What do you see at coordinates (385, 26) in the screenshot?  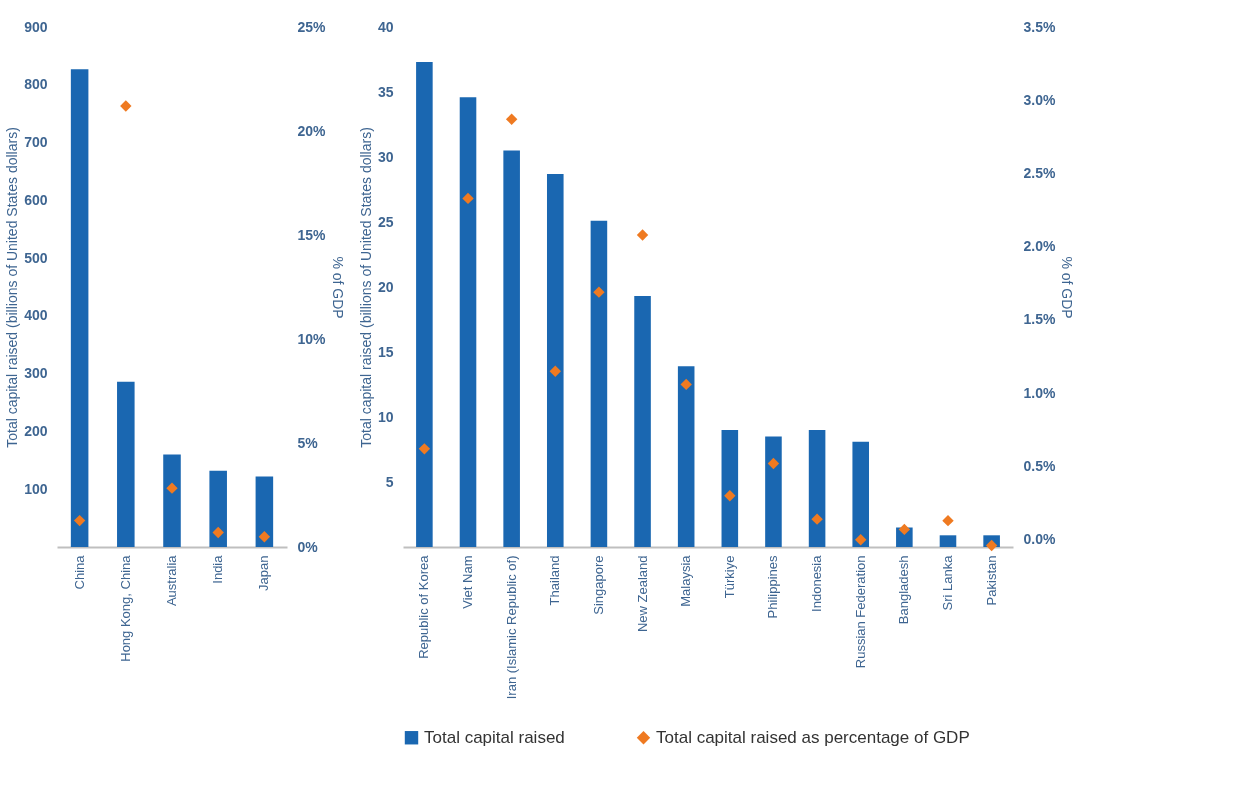 I see `y-tick-label: 40` at bounding box center [385, 26].